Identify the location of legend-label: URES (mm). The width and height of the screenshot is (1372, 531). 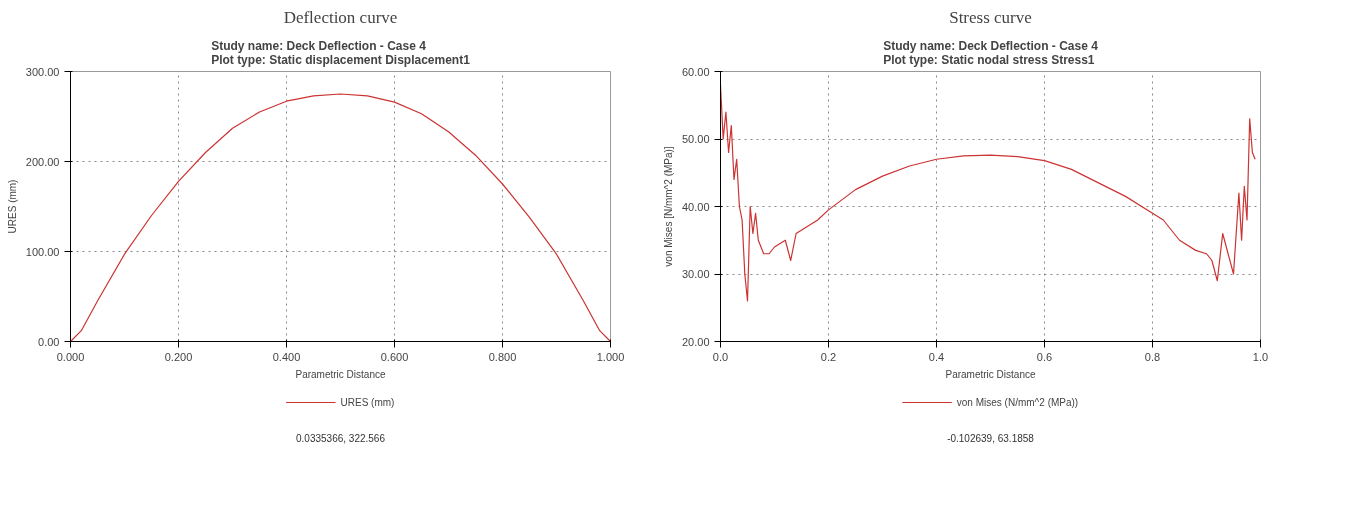
(367, 402).